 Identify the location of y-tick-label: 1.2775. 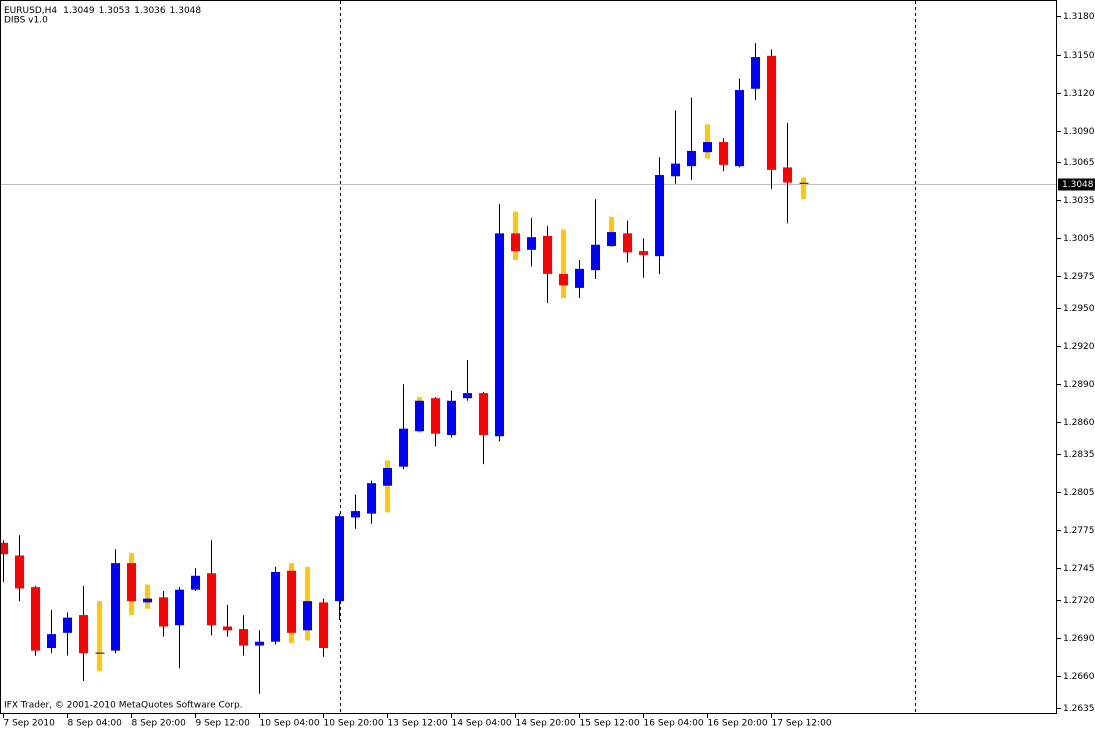
(1079, 531).